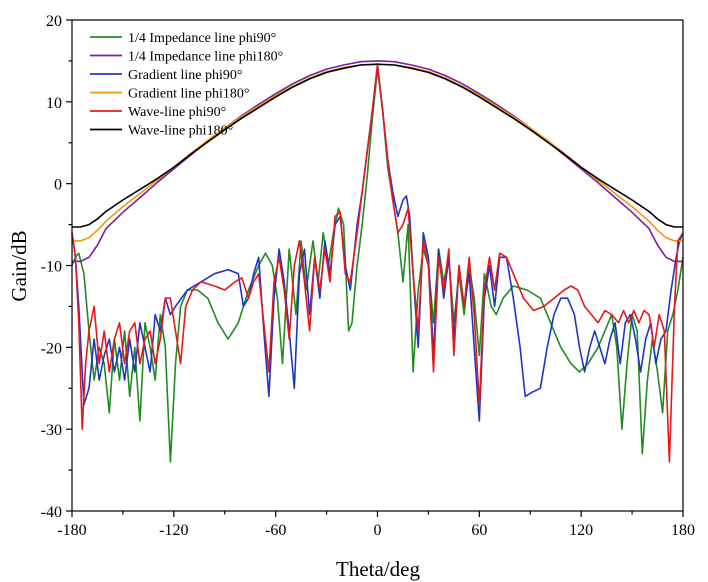 This screenshot has width=708, height=582. What do you see at coordinates (683, 530) in the screenshot?
I see `x-tick-label: 180` at bounding box center [683, 530].